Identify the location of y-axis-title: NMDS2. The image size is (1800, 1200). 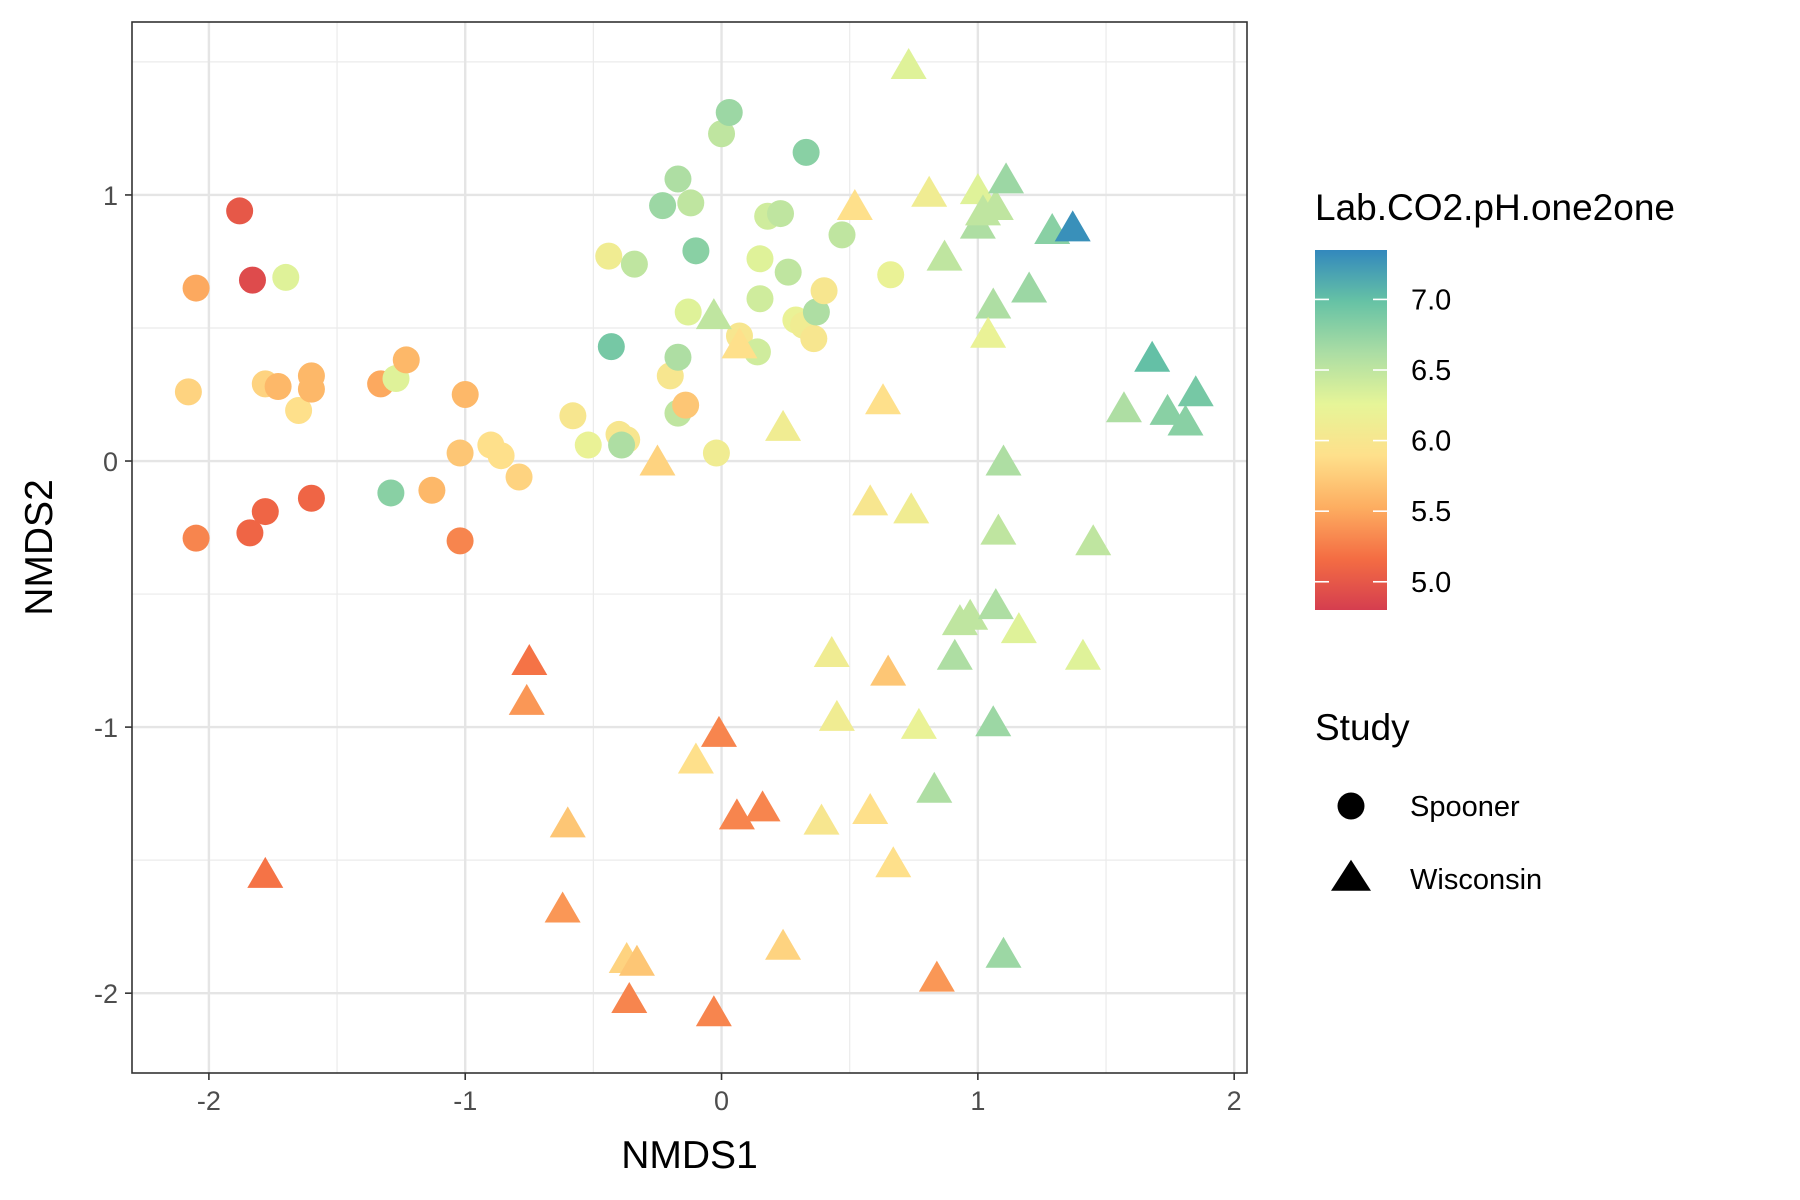
(39, 547).